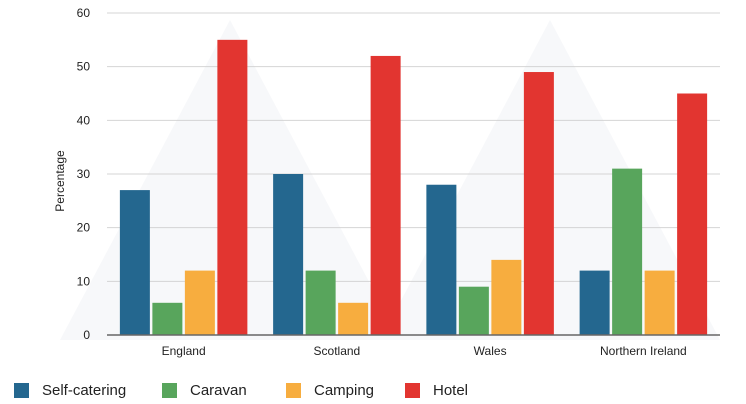 This screenshot has height=404, width=746. I want to click on legend-label: Camping, so click(344, 390).